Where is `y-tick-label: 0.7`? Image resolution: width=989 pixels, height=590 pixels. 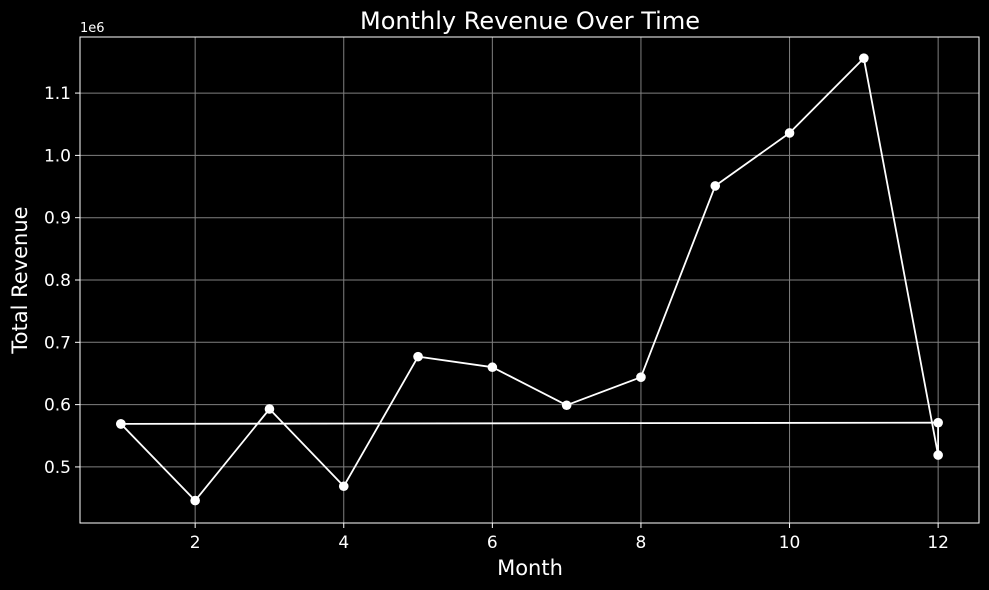
y-tick-label: 0.7 is located at coordinates (57, 343).